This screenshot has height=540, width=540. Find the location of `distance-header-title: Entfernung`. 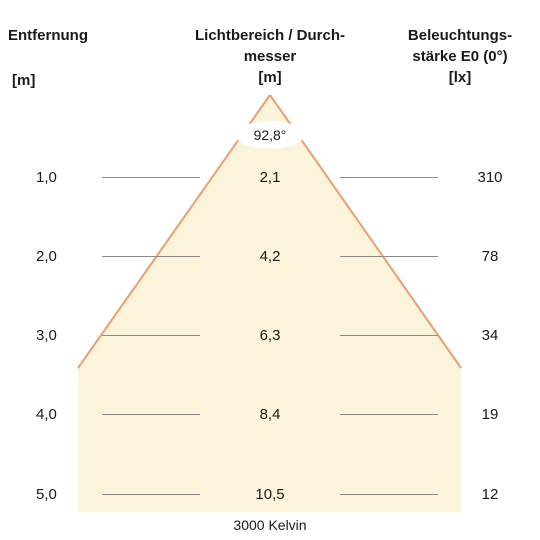

distance-header-title: Entfernung is located at coordinates (48, 35).